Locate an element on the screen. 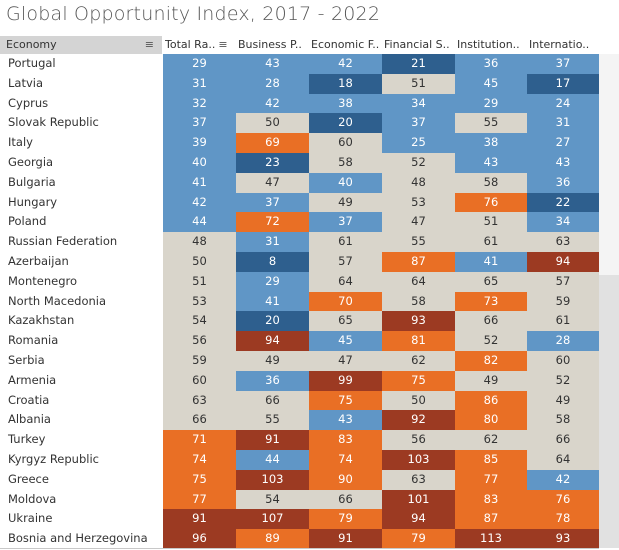 The image size is (619, 550). table-cell: 36 is located at coordinates (272, 380).